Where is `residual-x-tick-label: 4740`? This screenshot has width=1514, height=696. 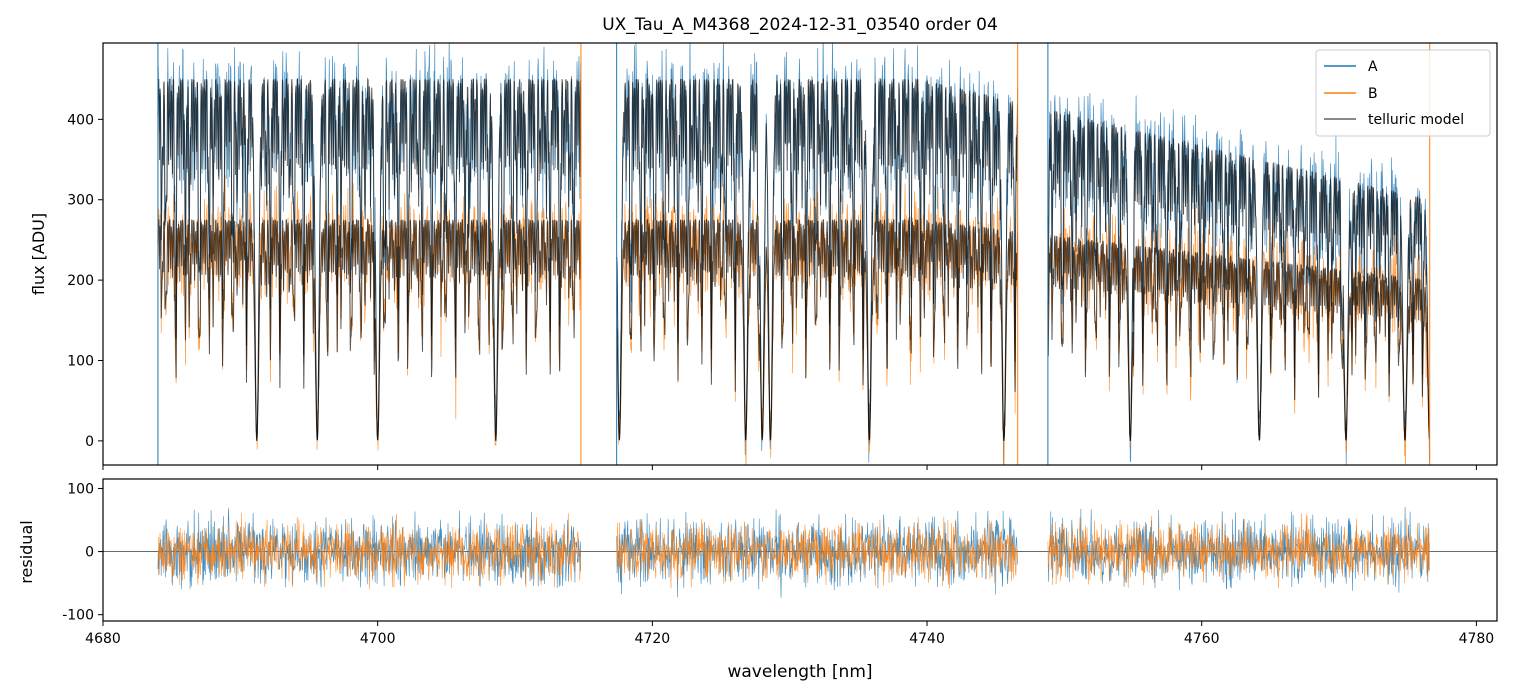 residual-x-tick-label: 4740 is located at coordinates (927, 639).